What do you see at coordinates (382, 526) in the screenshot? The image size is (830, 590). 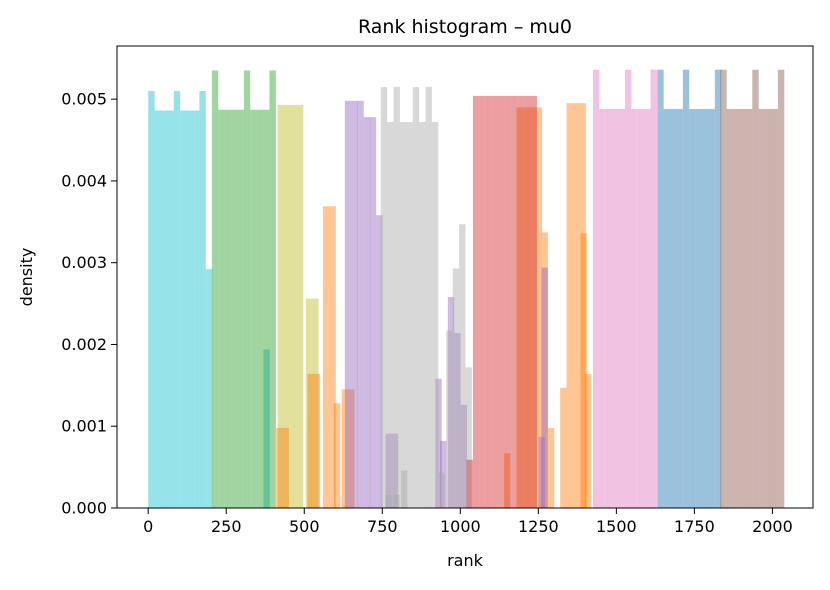 I see `x-tick-label: 750` at bounding box center [382, 526].